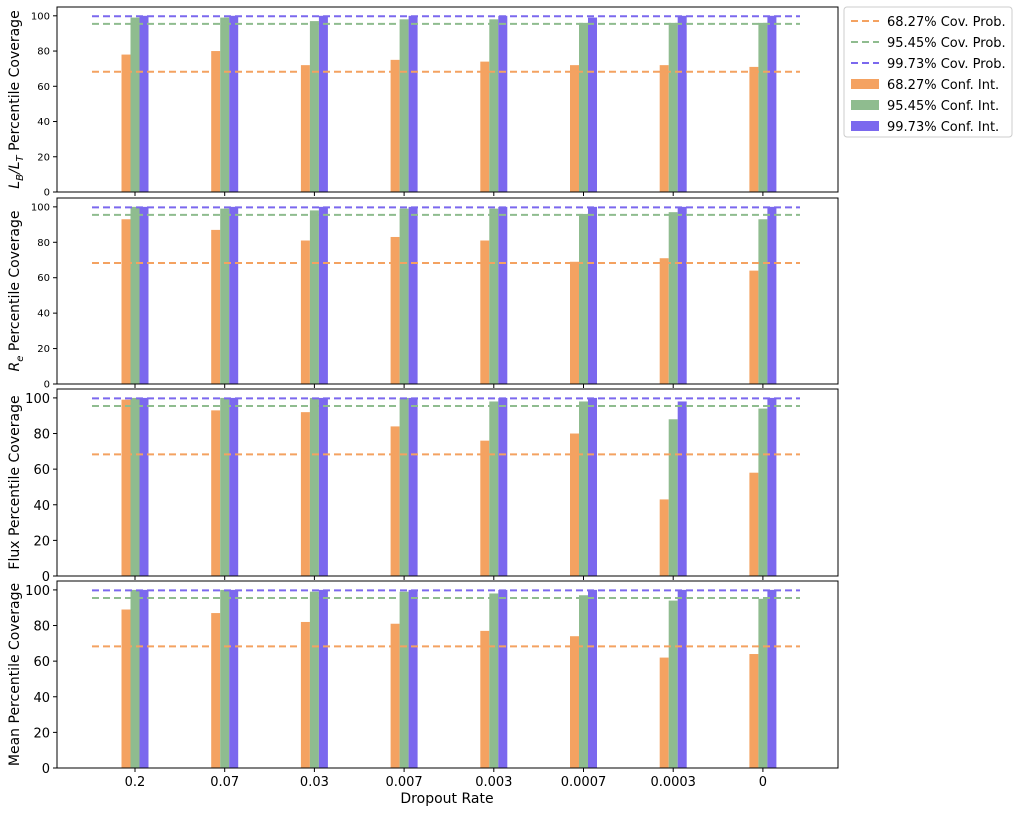  I want to click on bar-c68-0.0003, so click(664, 537).